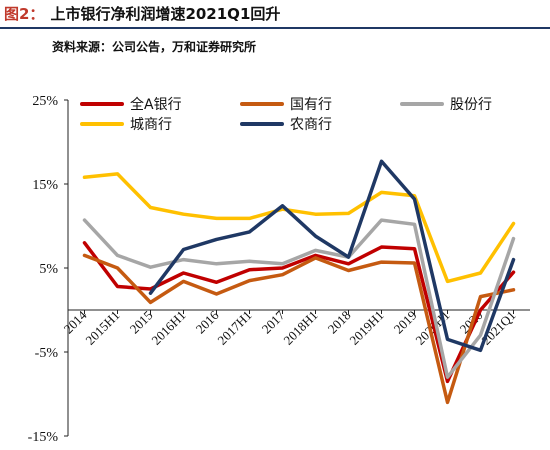  I want to click on x-tick-label: 2018, so click(339, 322).